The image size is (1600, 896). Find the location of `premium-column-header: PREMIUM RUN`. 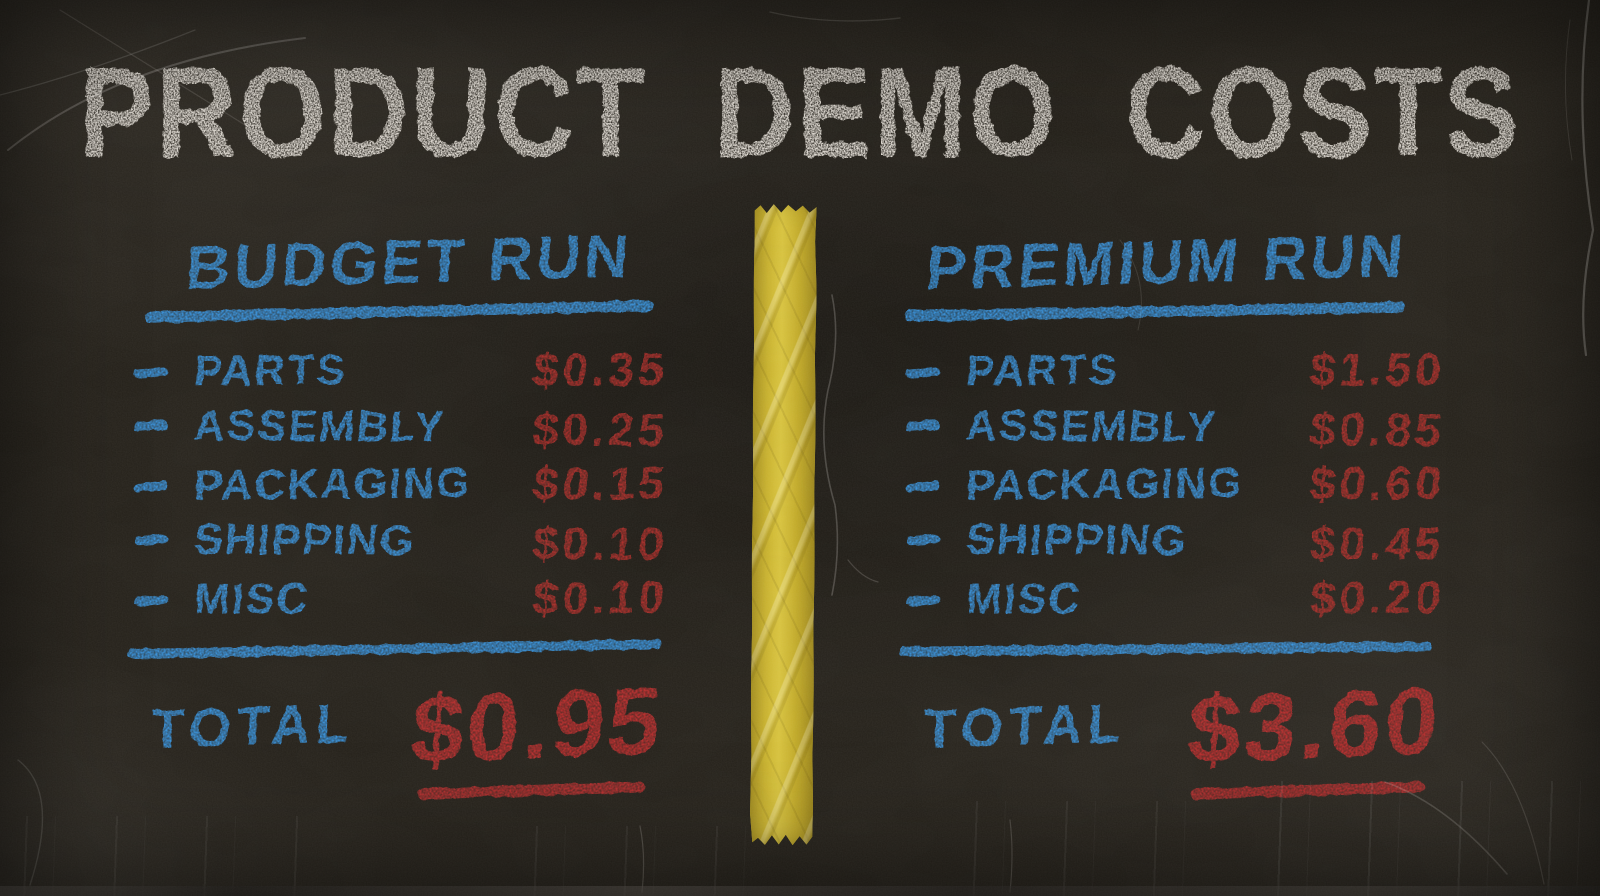

premium-column-header: PREMIUM RUN is located at coordinates (1166, 261).